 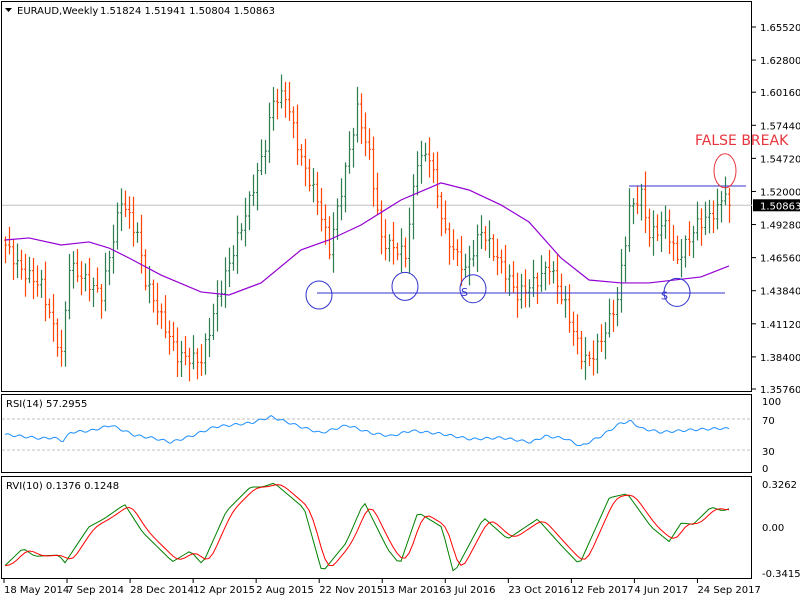 I want to click on price-tick-label: 1.52000, so click(x=780, y=192).